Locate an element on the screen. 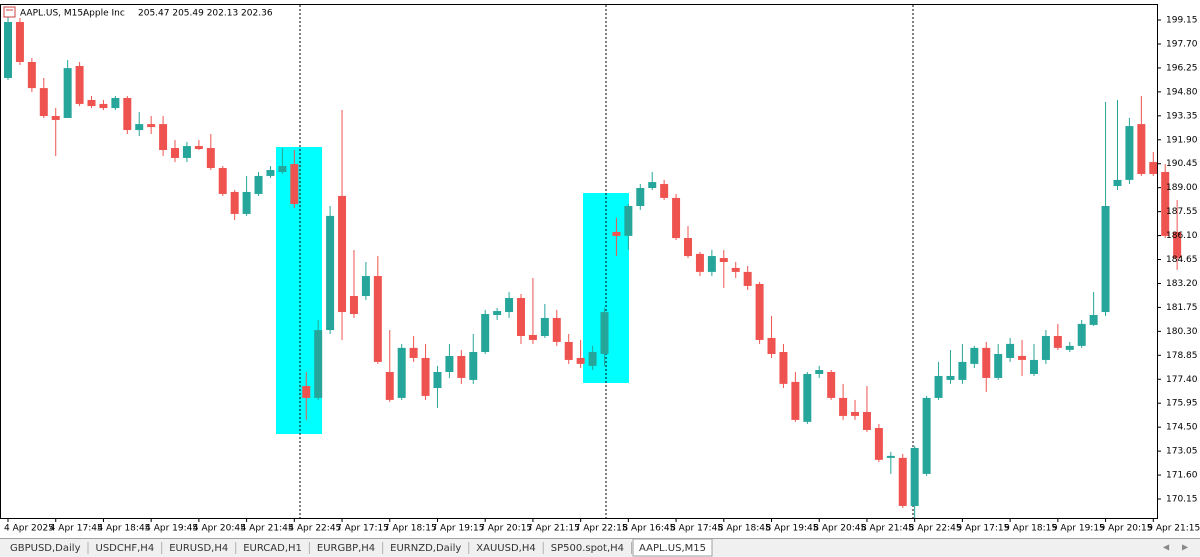 The height and width of the screenshot is (557, 1200). tab: EURUSD,H4 is located at coordinates (200, 548).